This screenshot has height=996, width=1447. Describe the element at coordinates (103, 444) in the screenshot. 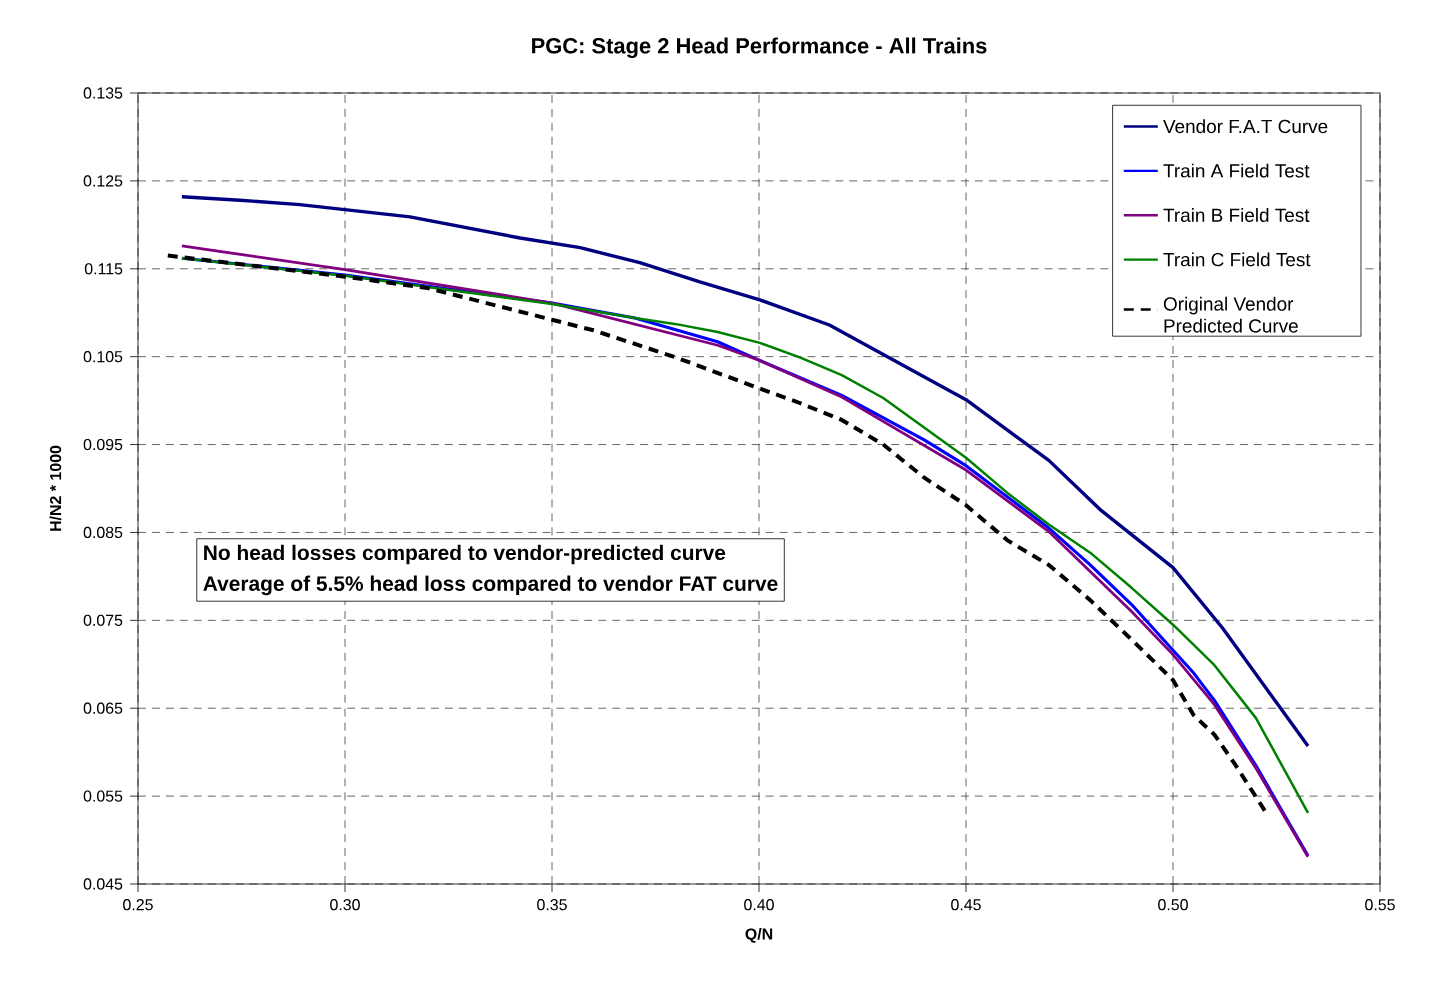

I see `y-tick-label: 0.095` at that location.